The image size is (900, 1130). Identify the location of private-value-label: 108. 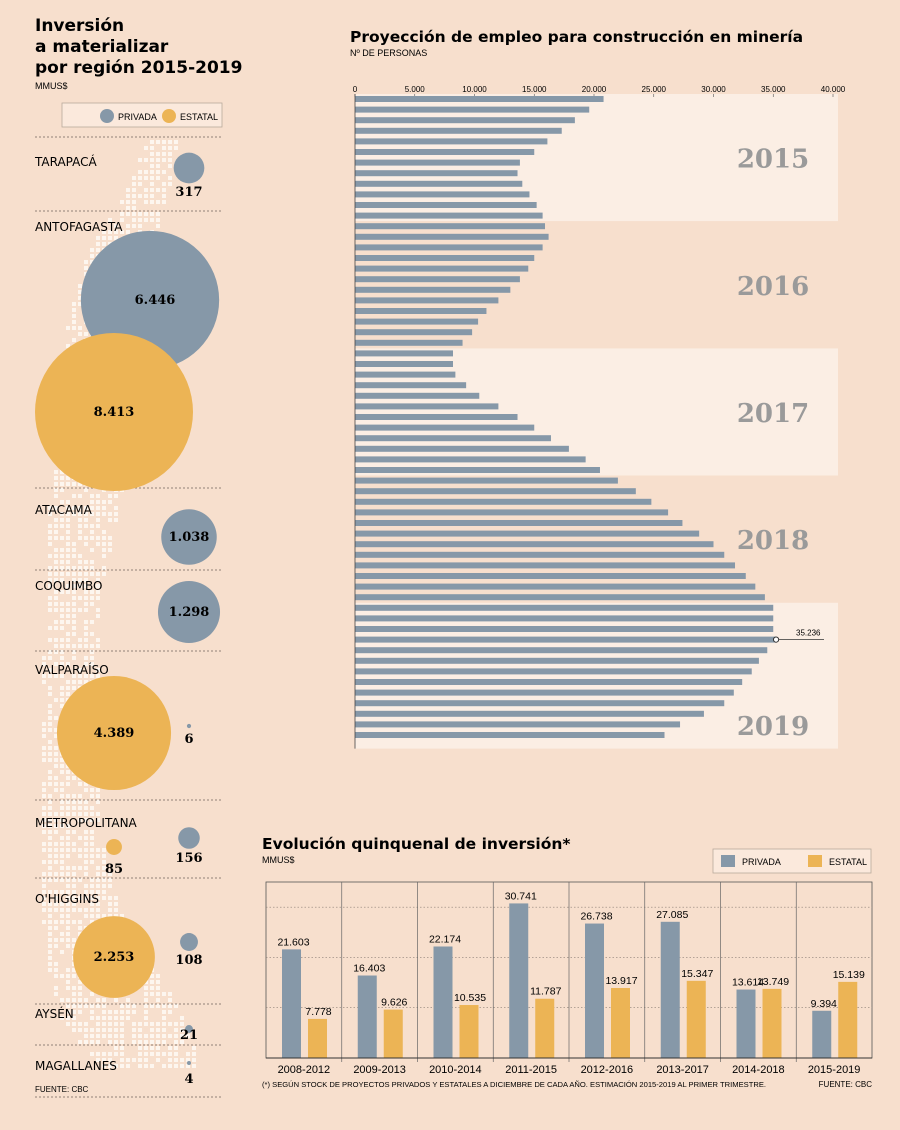
(188, 960).